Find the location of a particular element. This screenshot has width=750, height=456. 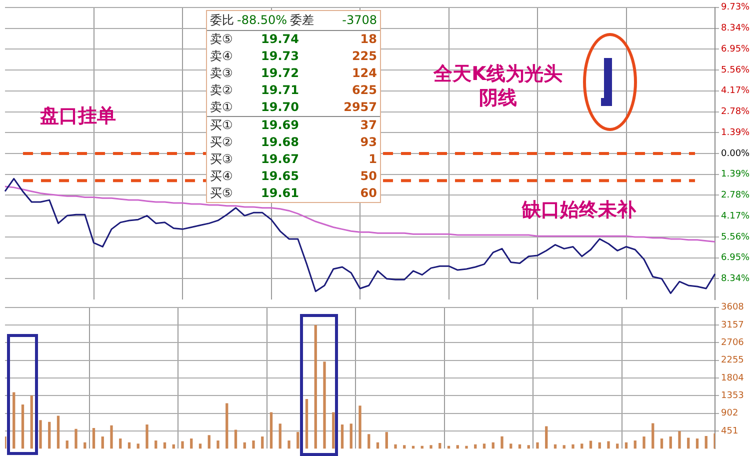

y-tick-label: 2255 is located at coordinates (732, 361).